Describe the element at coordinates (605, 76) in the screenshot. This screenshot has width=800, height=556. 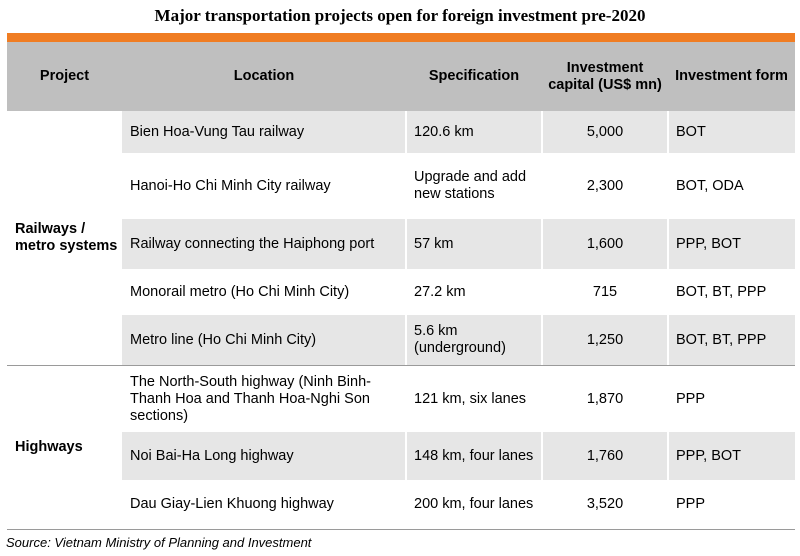
I see `header-capital: Investment capital (US$ mn)` at that location.